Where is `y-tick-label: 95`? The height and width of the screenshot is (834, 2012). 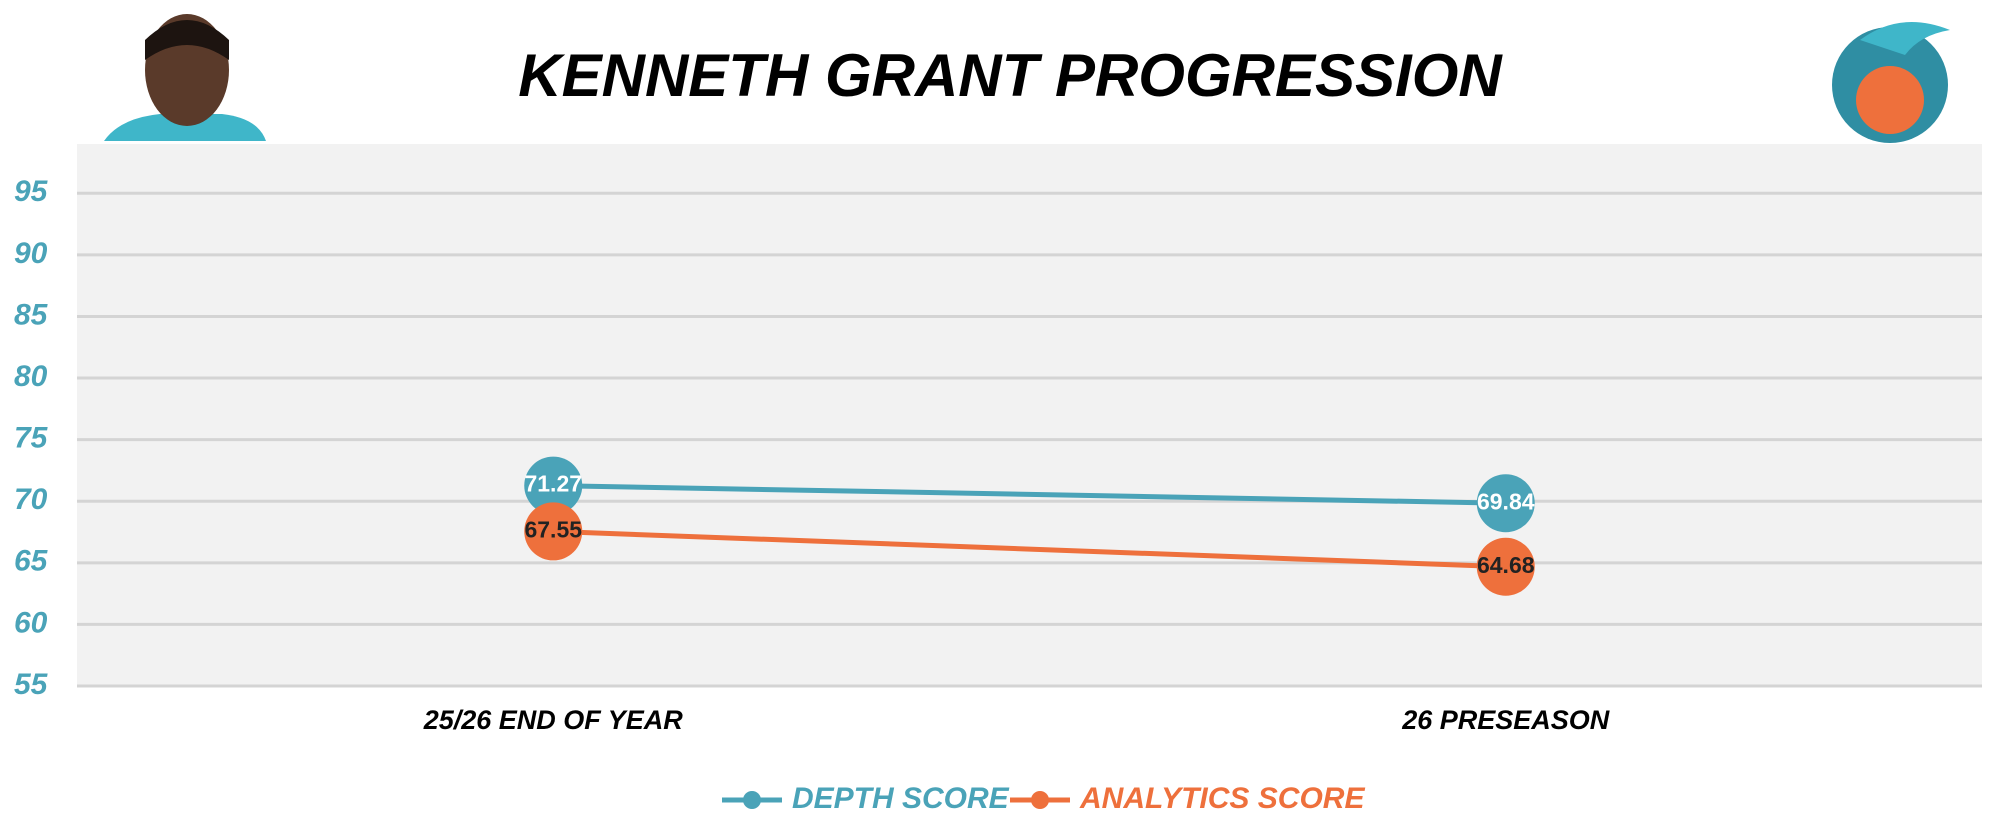
y-tick-label: 95 is located at coordinates (31, 191).